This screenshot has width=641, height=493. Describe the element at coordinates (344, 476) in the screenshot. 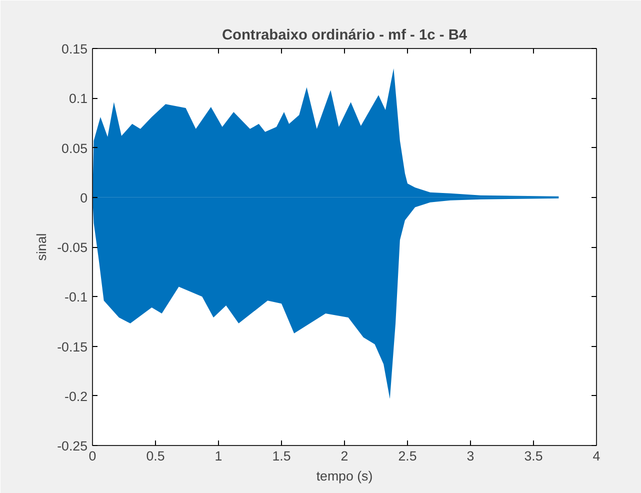

I see `x-axis-title: tempo (s)` at that location.